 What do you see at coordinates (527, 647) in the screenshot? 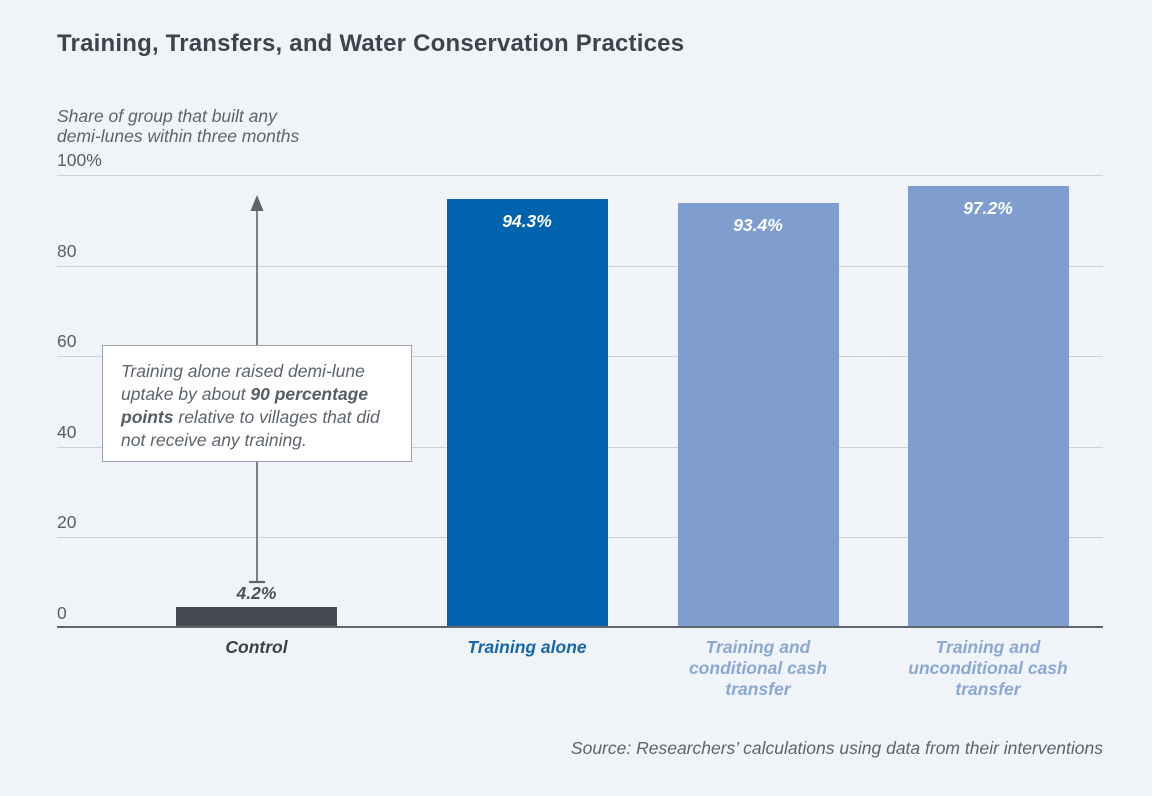
I see `category-label-1: Training alone` at bounding box center [527, 647].